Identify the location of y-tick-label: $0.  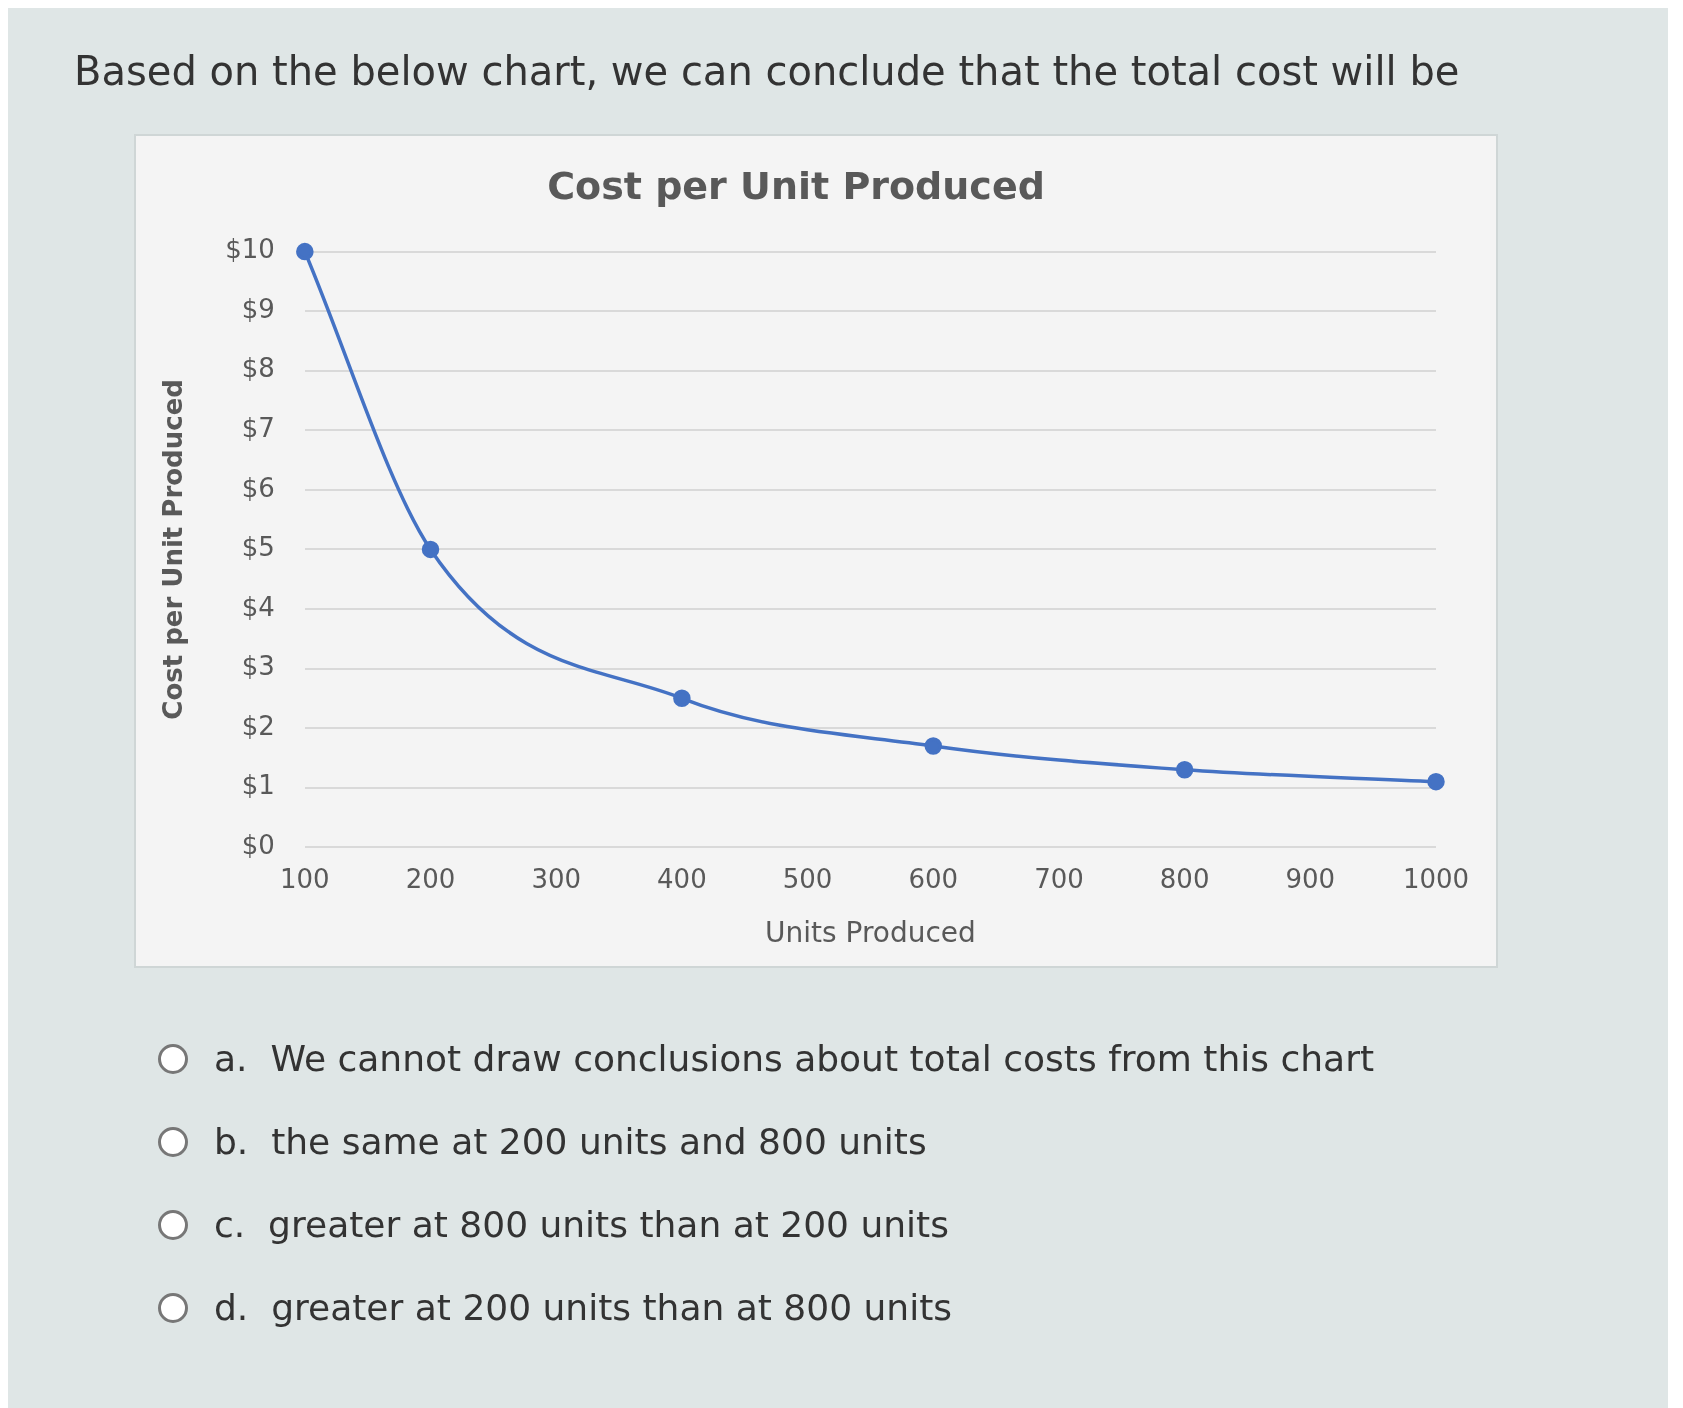
(258, 844).